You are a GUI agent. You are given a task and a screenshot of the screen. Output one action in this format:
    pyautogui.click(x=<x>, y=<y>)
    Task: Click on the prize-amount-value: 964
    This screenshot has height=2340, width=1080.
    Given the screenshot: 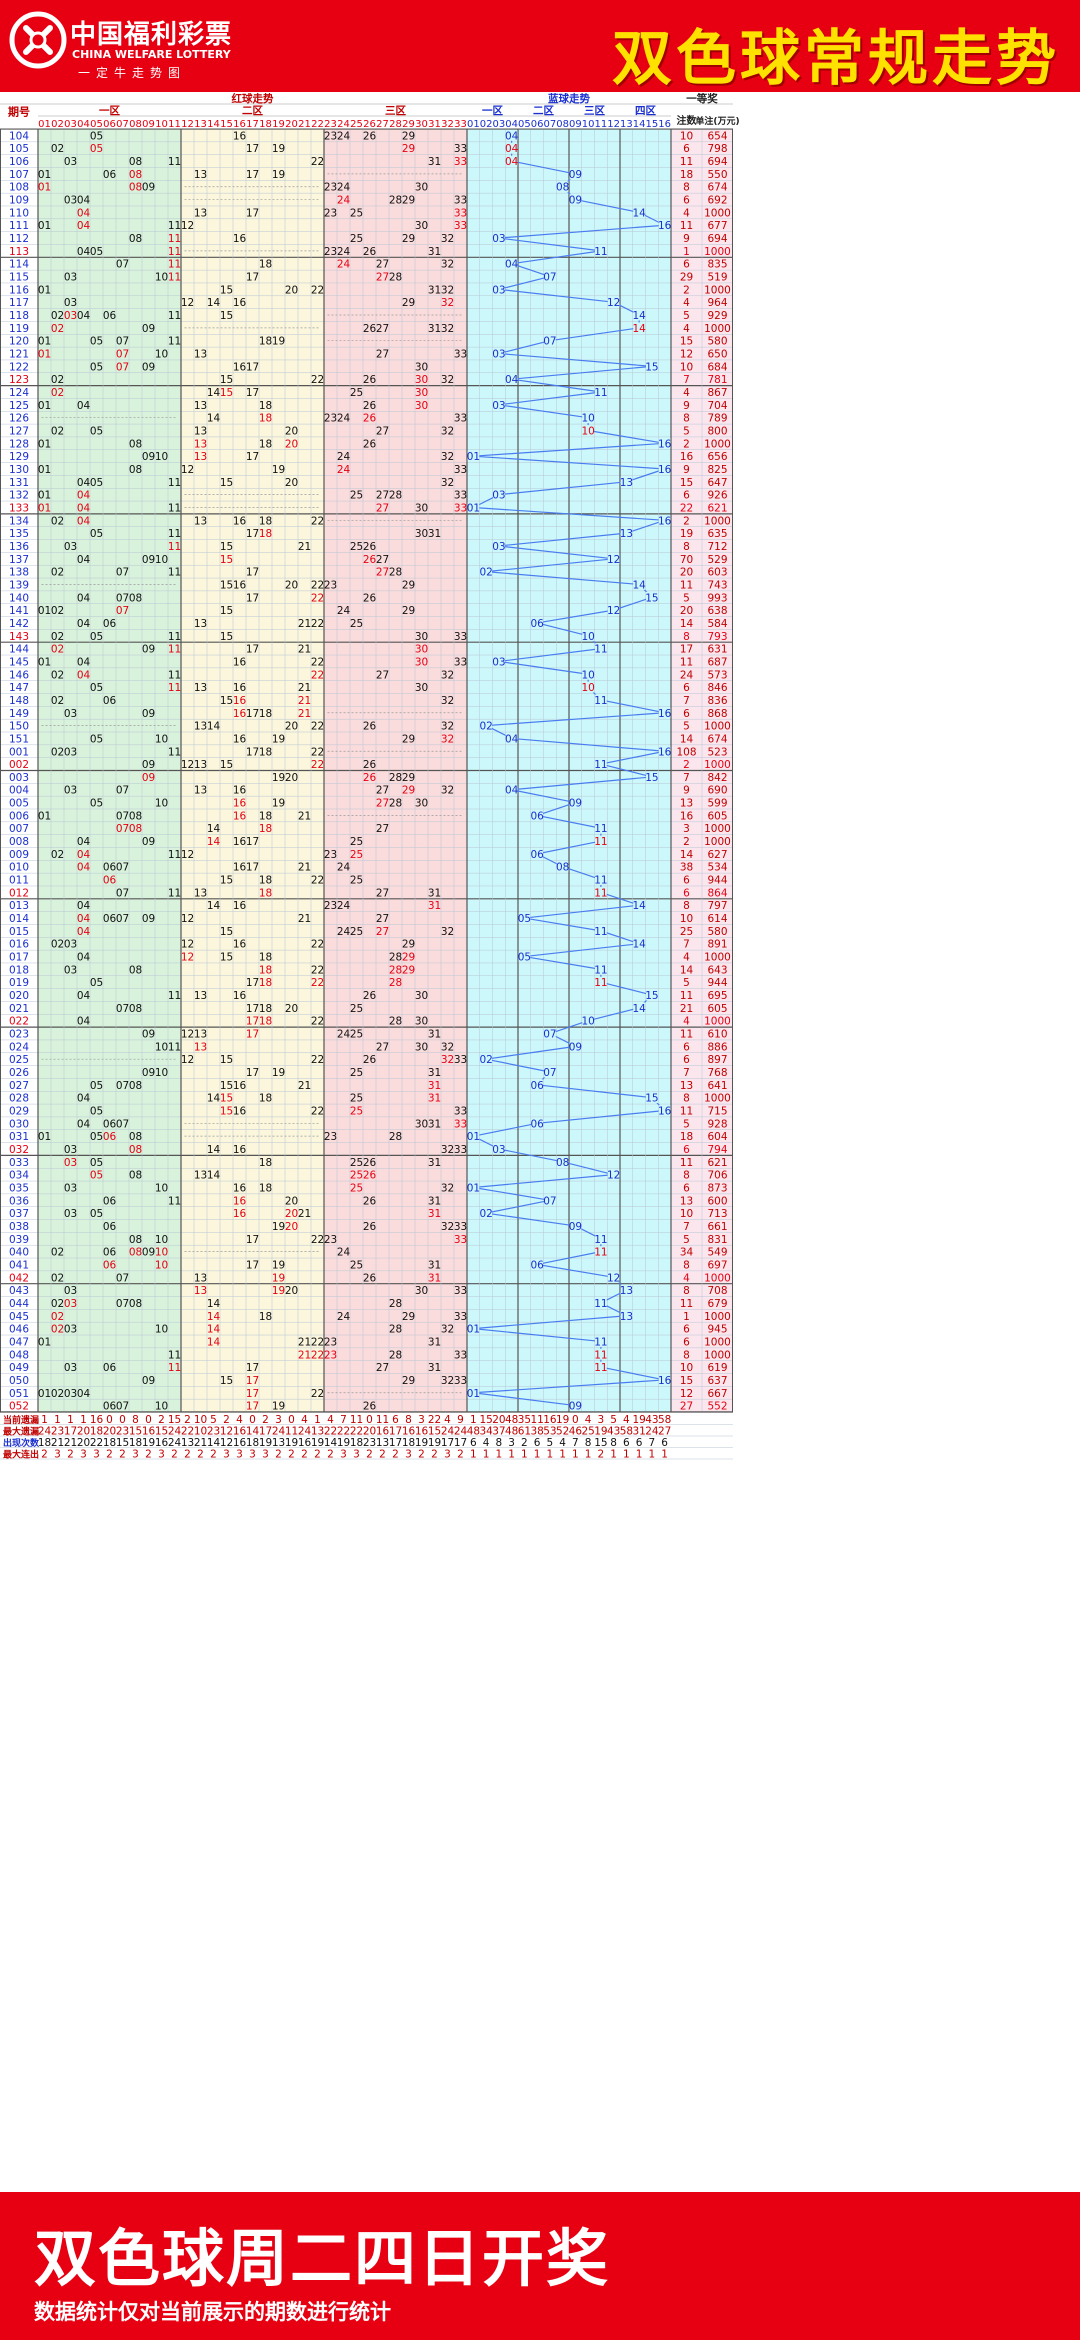 What is the action you would take?
    pyautogui.click(x=717, y=303)
    